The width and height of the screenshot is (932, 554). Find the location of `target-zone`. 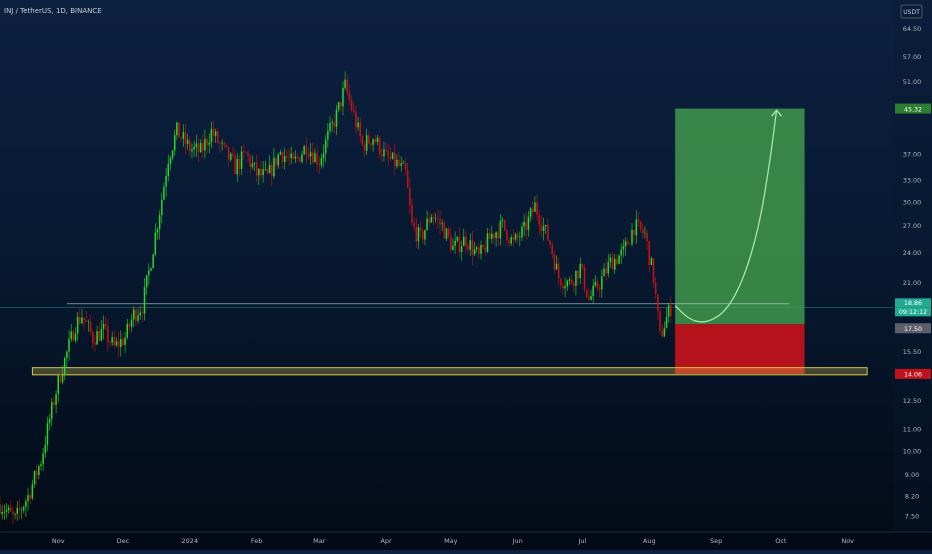

target-zone is located at coordinates (740, 216).